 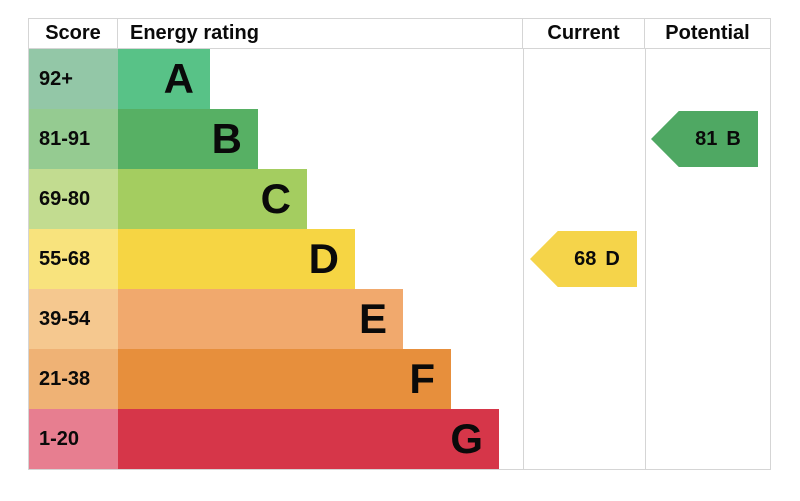 What do you see at coordinates (399, 199) in the screenshot?
I see `band-row-c: 69-80 C` at bounding box center [399, 199].